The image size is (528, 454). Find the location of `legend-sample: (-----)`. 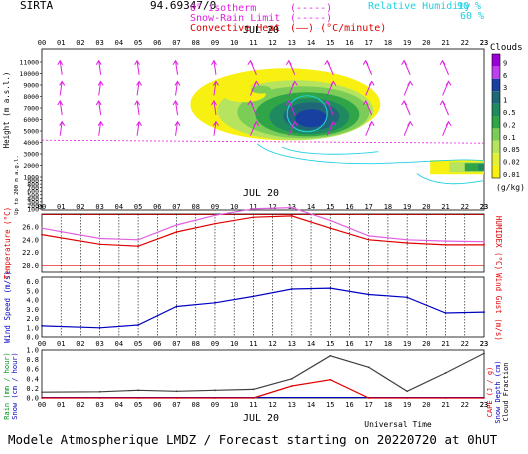

legend-sample: (-----) is located at coordinates (311, 18).